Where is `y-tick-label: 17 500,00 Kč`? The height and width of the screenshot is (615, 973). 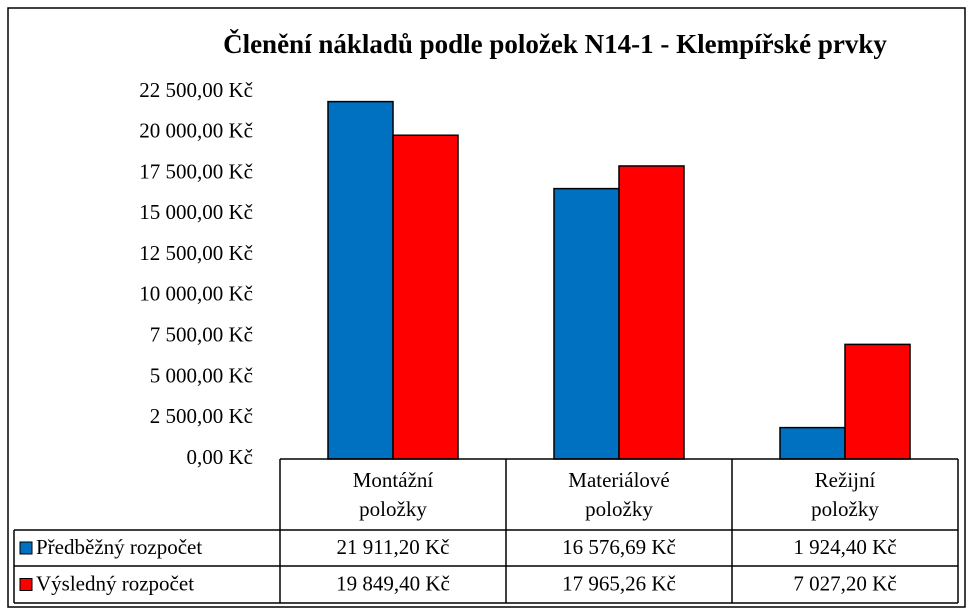
y-tick-label: 17 500,00 Kč is located at coordinates (196, 171).